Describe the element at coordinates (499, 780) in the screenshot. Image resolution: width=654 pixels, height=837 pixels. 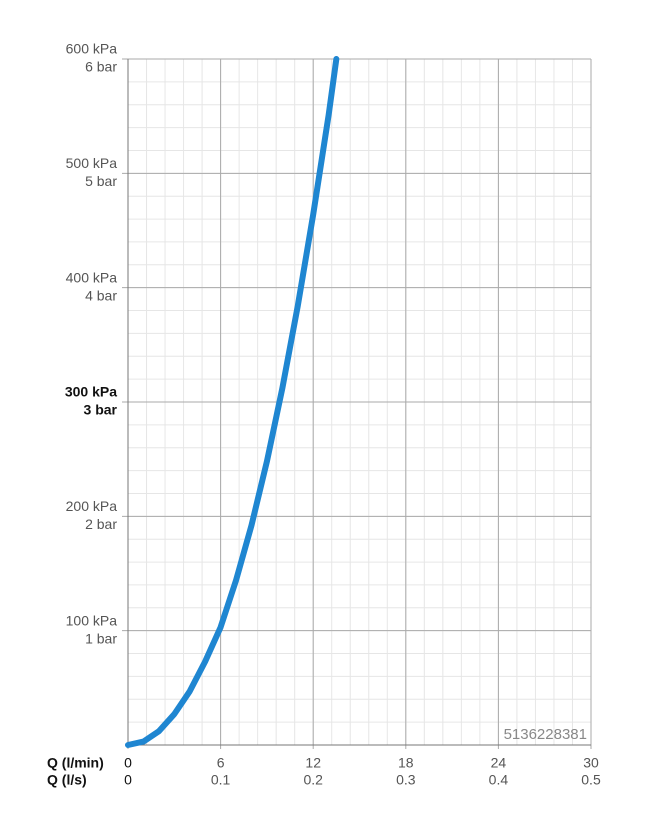
I see `x2-tick-label: 0.4` at that location.